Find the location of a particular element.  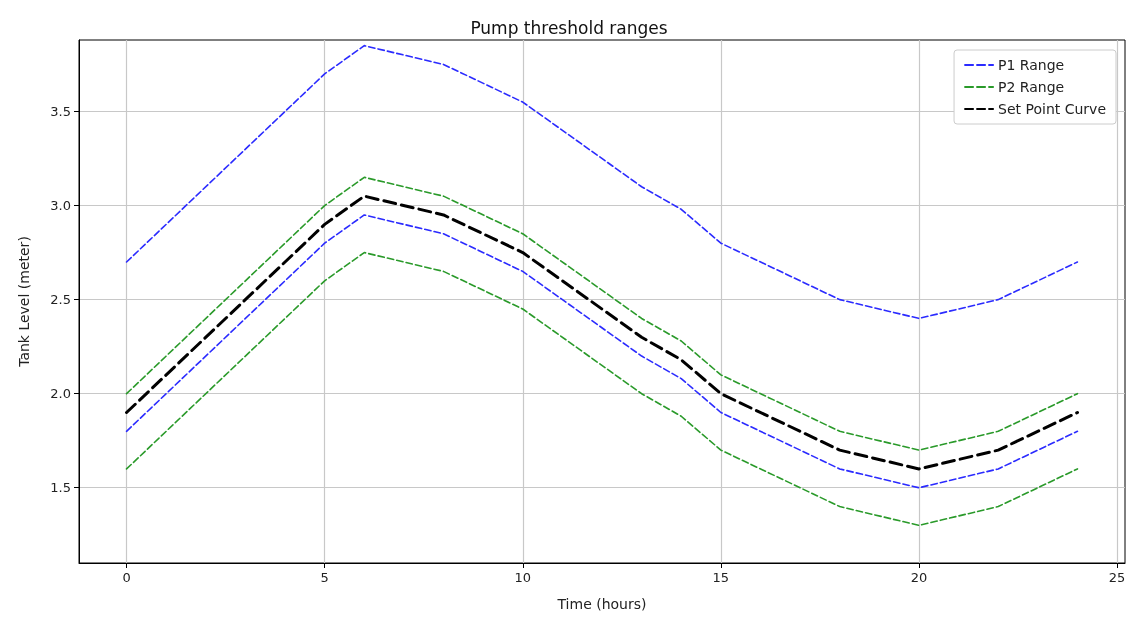

y-tick-label: 2.0 is located at coordinates (60, 394).